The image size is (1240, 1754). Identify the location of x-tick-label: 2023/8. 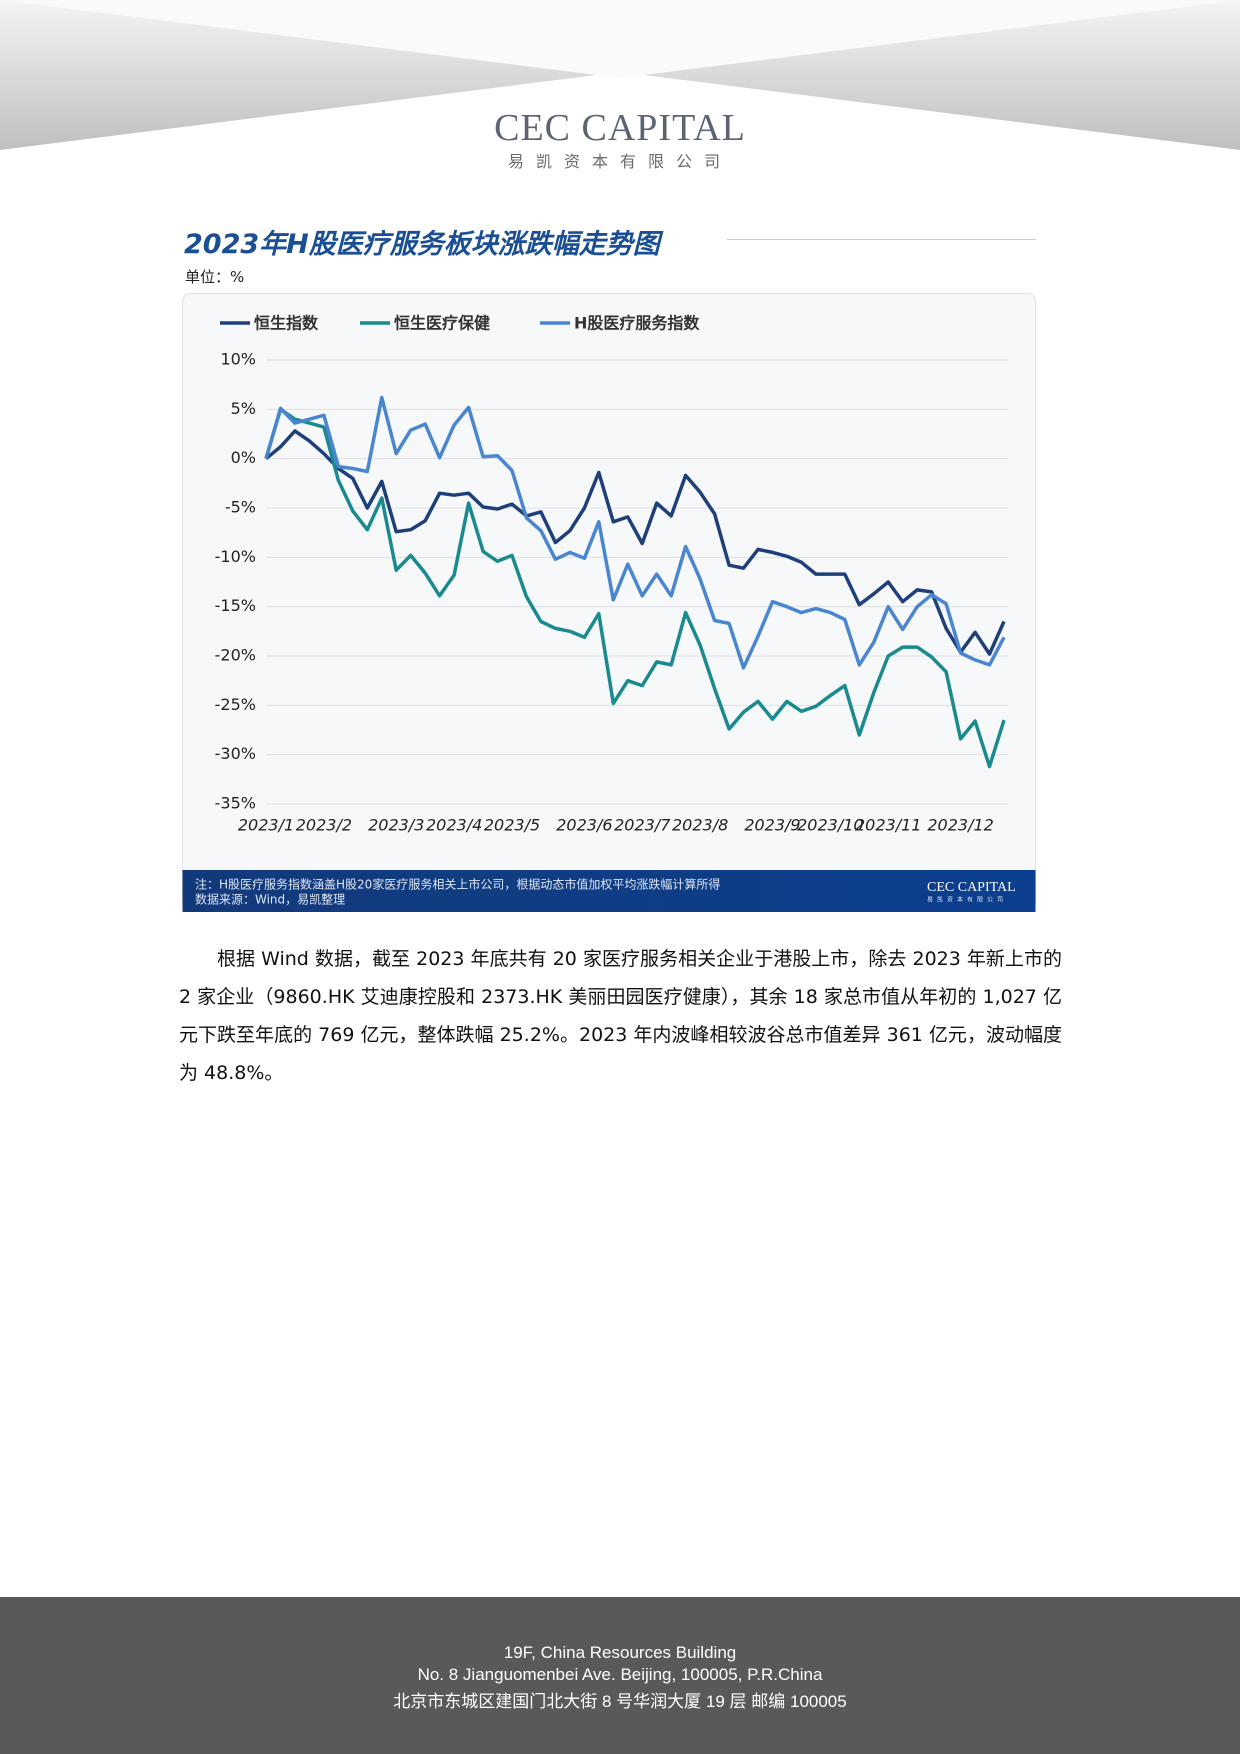
(700, 825).